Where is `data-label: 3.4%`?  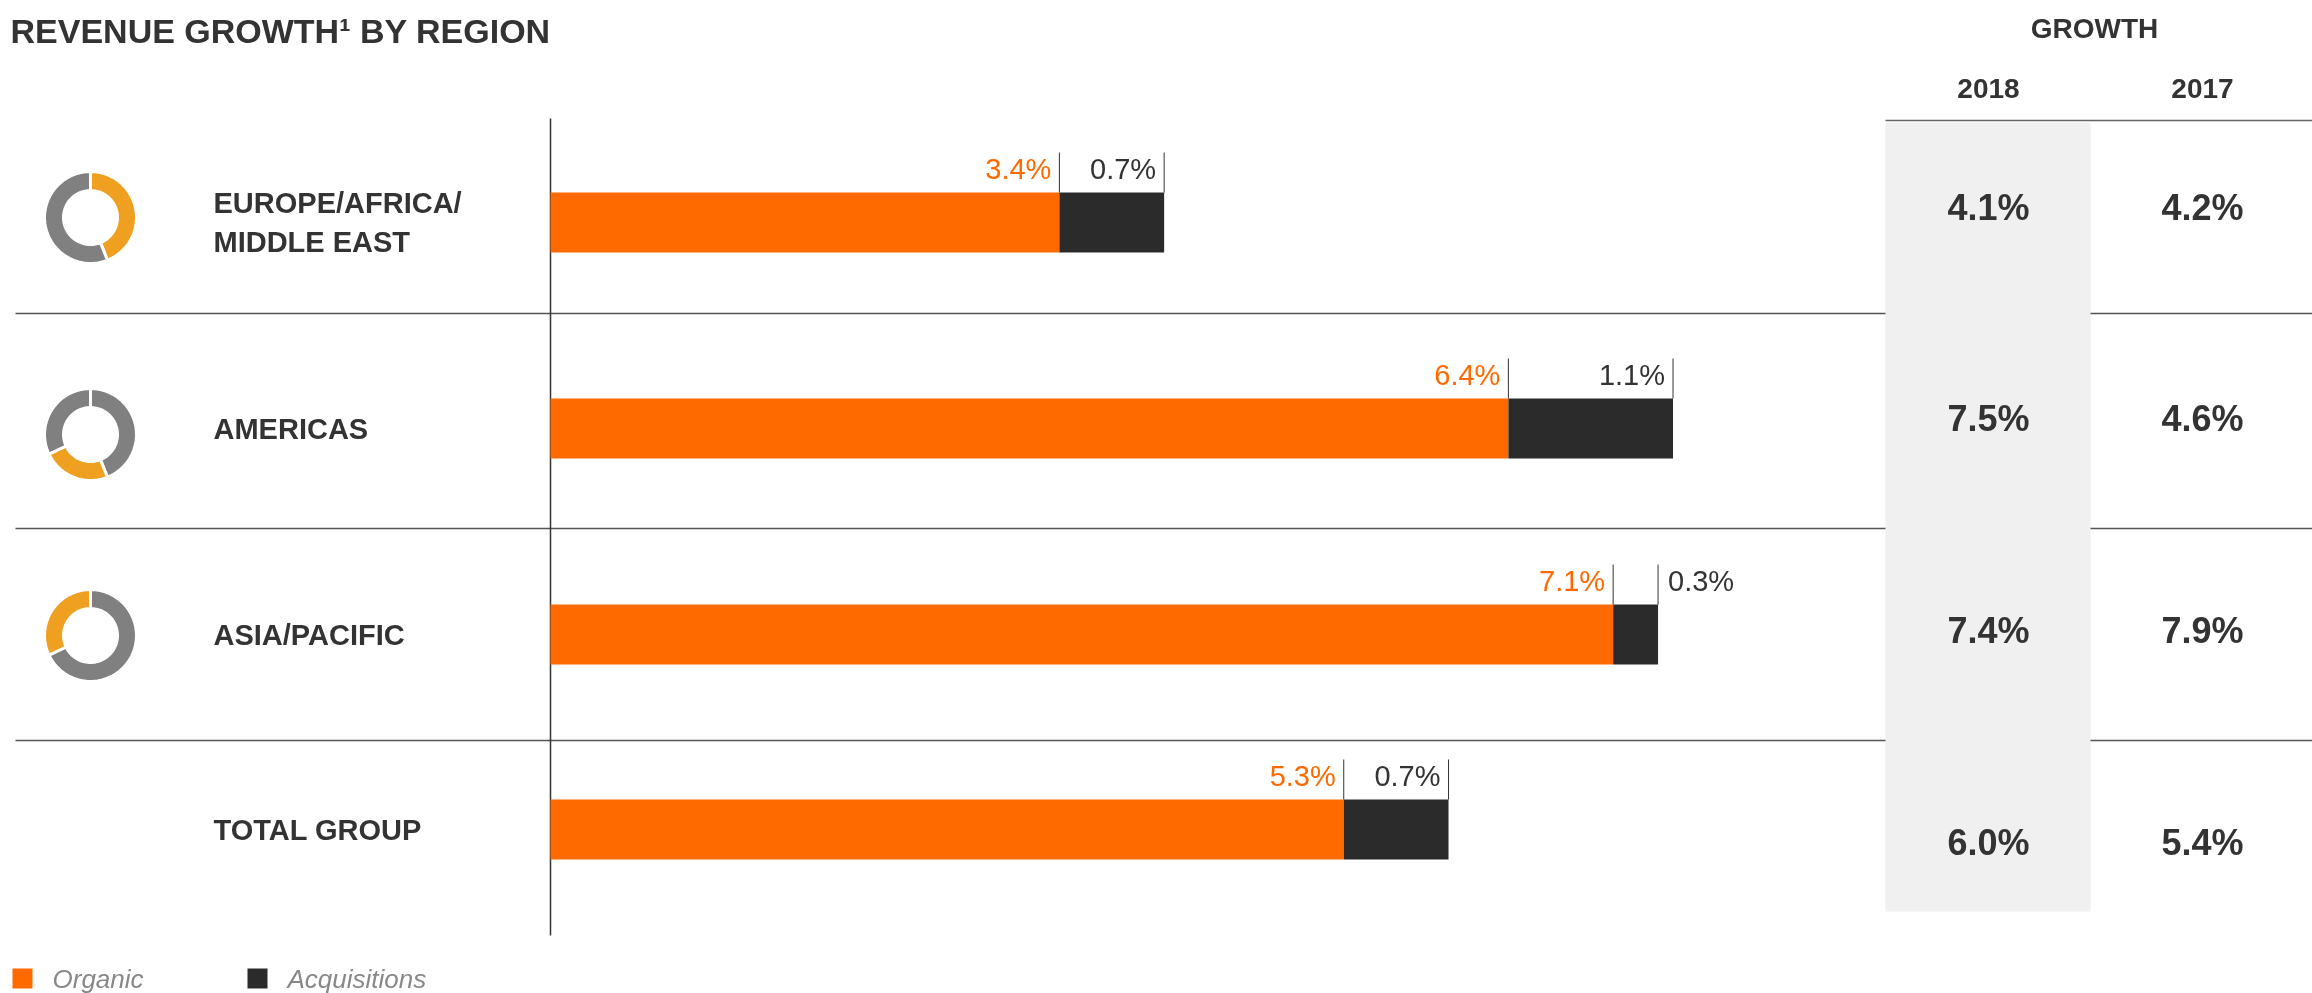
data-label: 3.4% is located at coordinates (1018, 168).